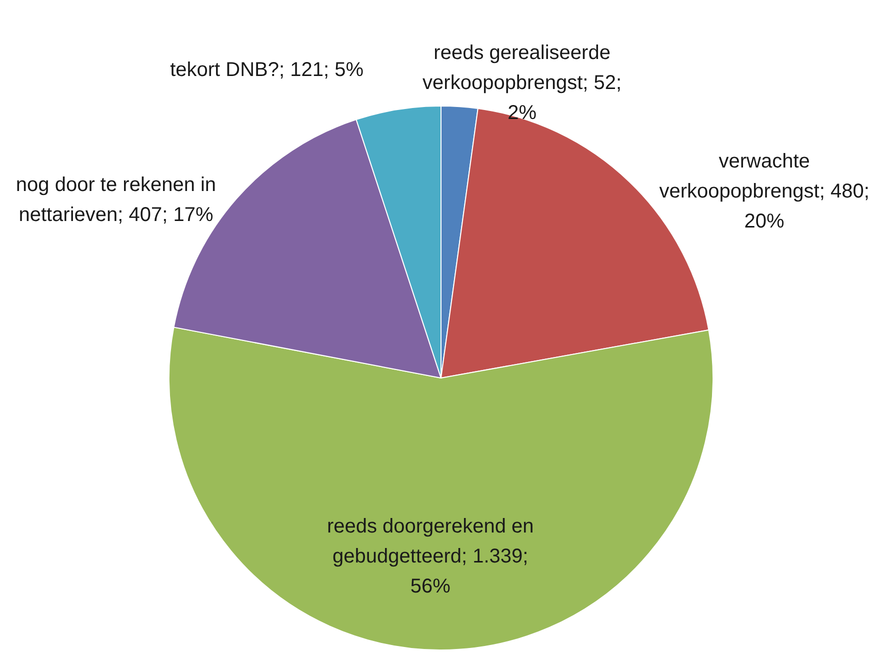  I want to click on slice-label: reeds gerealiseerde verkoopopbrengst; 52; 2%, so click(522, 83).